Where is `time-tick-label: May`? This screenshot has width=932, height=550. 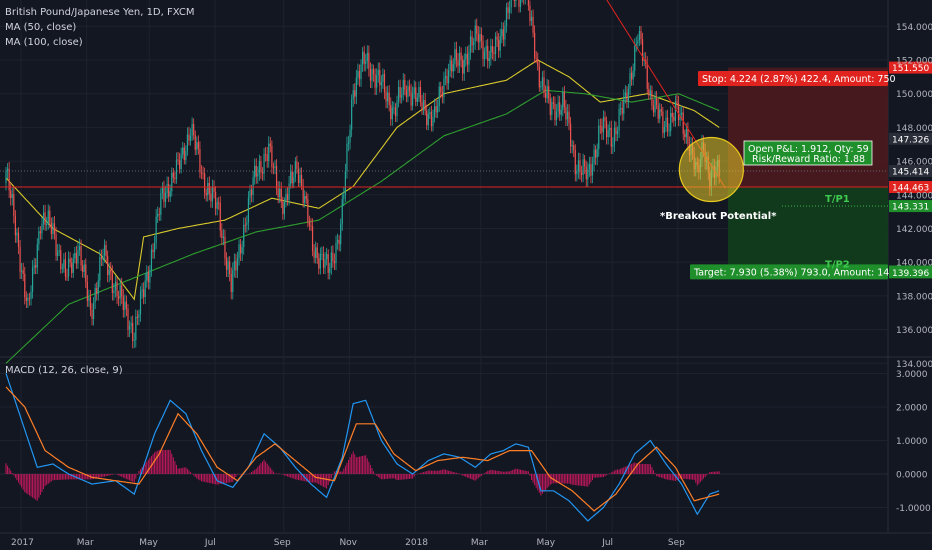 time-tick-label: May is located at coordinates (148, 543).